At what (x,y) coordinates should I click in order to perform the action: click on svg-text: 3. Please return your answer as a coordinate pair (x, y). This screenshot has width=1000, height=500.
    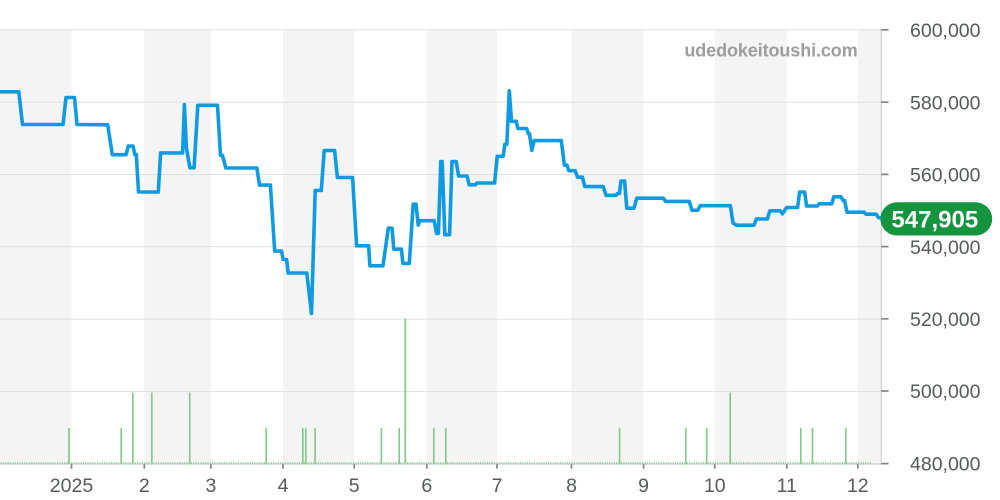
    Looking at the image, I should click on (210, 486).